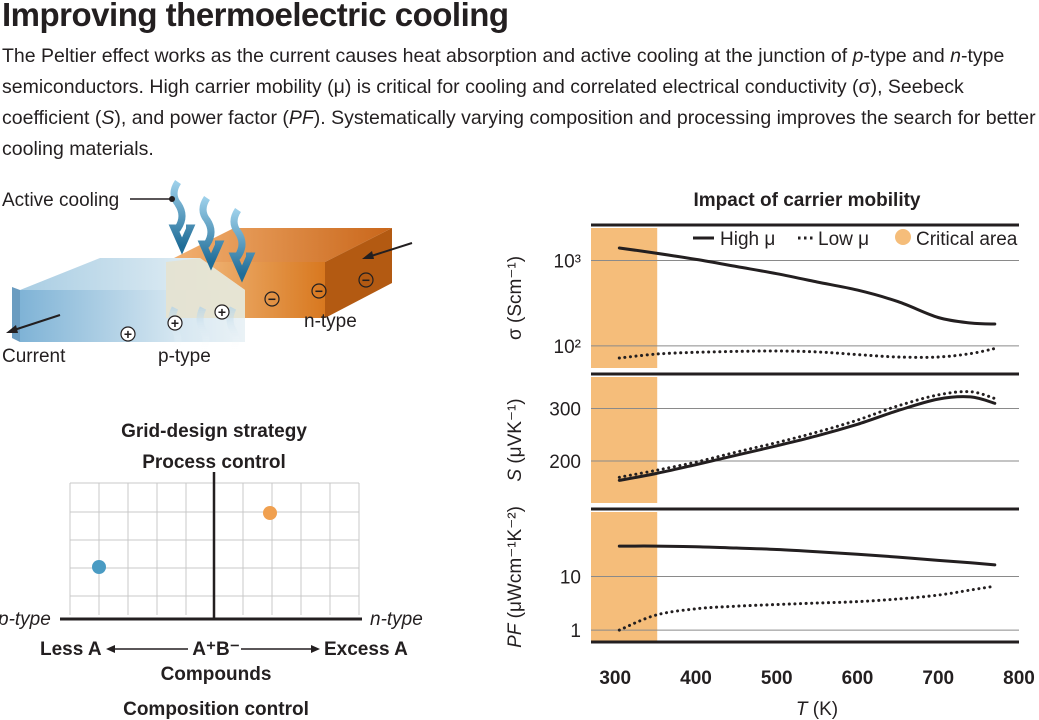 The image size is (1039, 720). I want to click on legend-critical-label: Critical area, so click(967, 239).